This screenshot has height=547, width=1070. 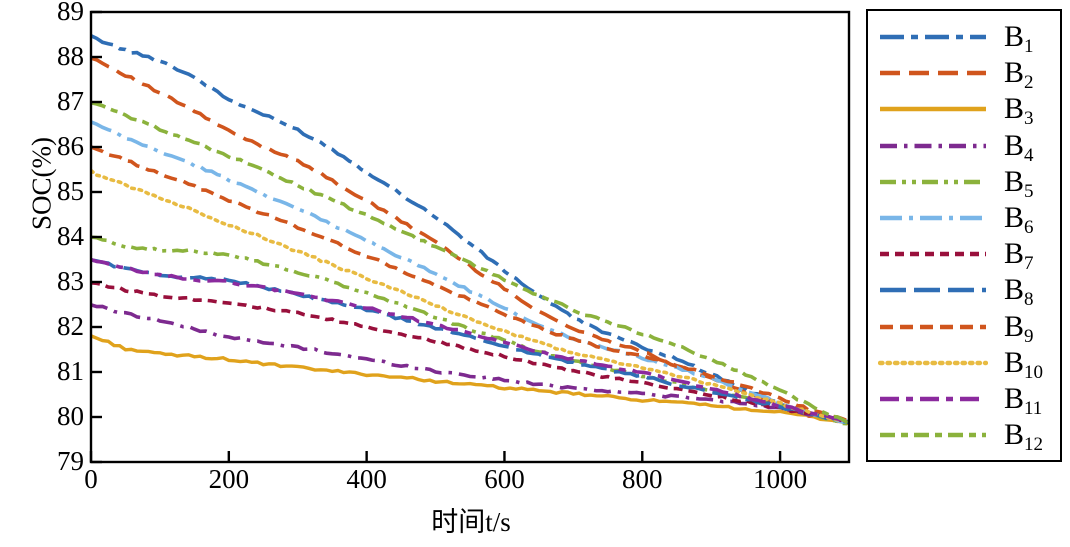 I want to click on x-tick-label: 600, so click(x=504, y=479).